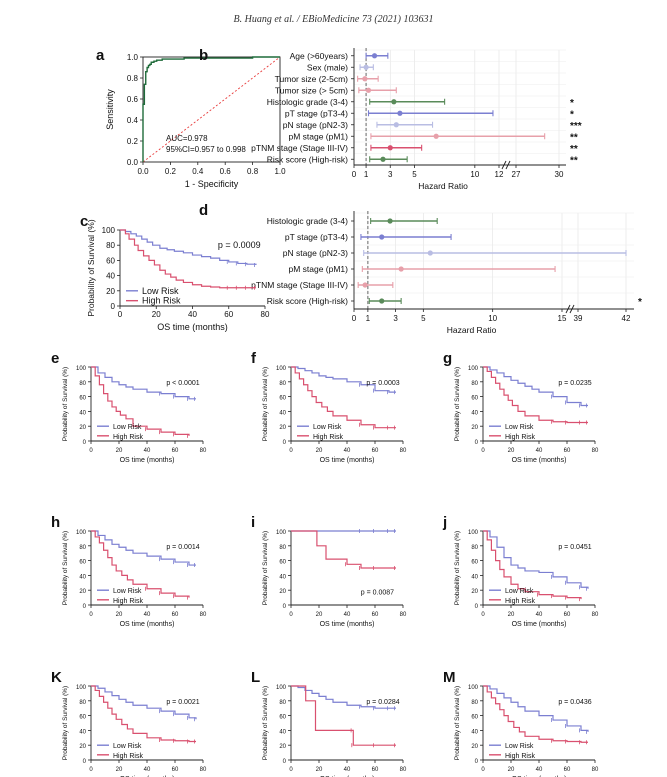 The width and height of the screenshot is (667, 777). Describe the element at coordinates (312, 79) in the screenshot. I see `forest-row-label: Tumor size (2-5cm)` at that location.